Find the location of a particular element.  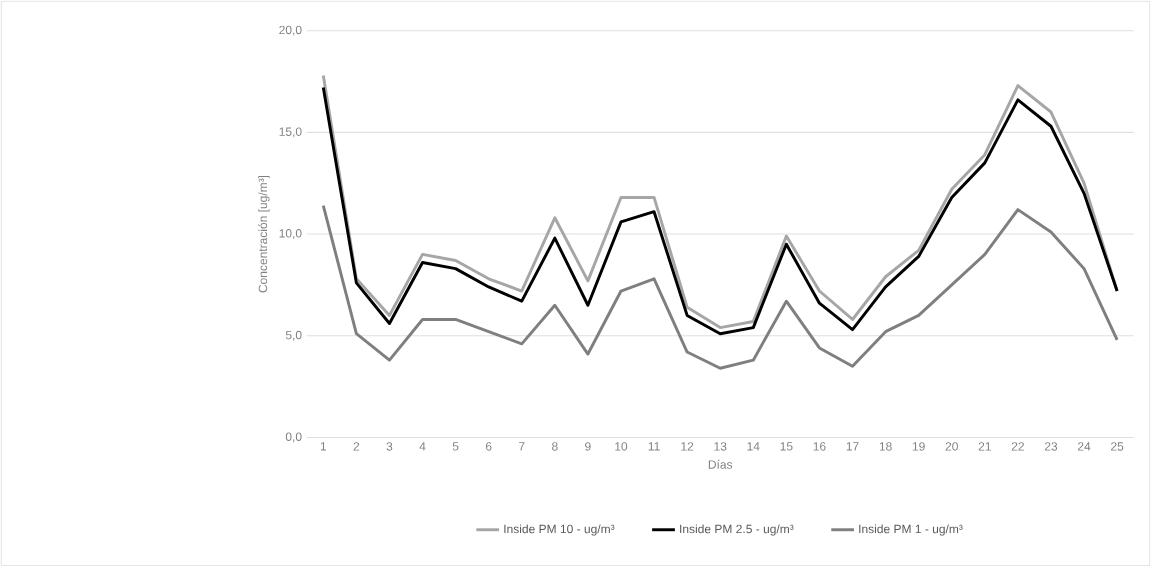

x-tick-label: 14 is located at coordinates (753, 446).